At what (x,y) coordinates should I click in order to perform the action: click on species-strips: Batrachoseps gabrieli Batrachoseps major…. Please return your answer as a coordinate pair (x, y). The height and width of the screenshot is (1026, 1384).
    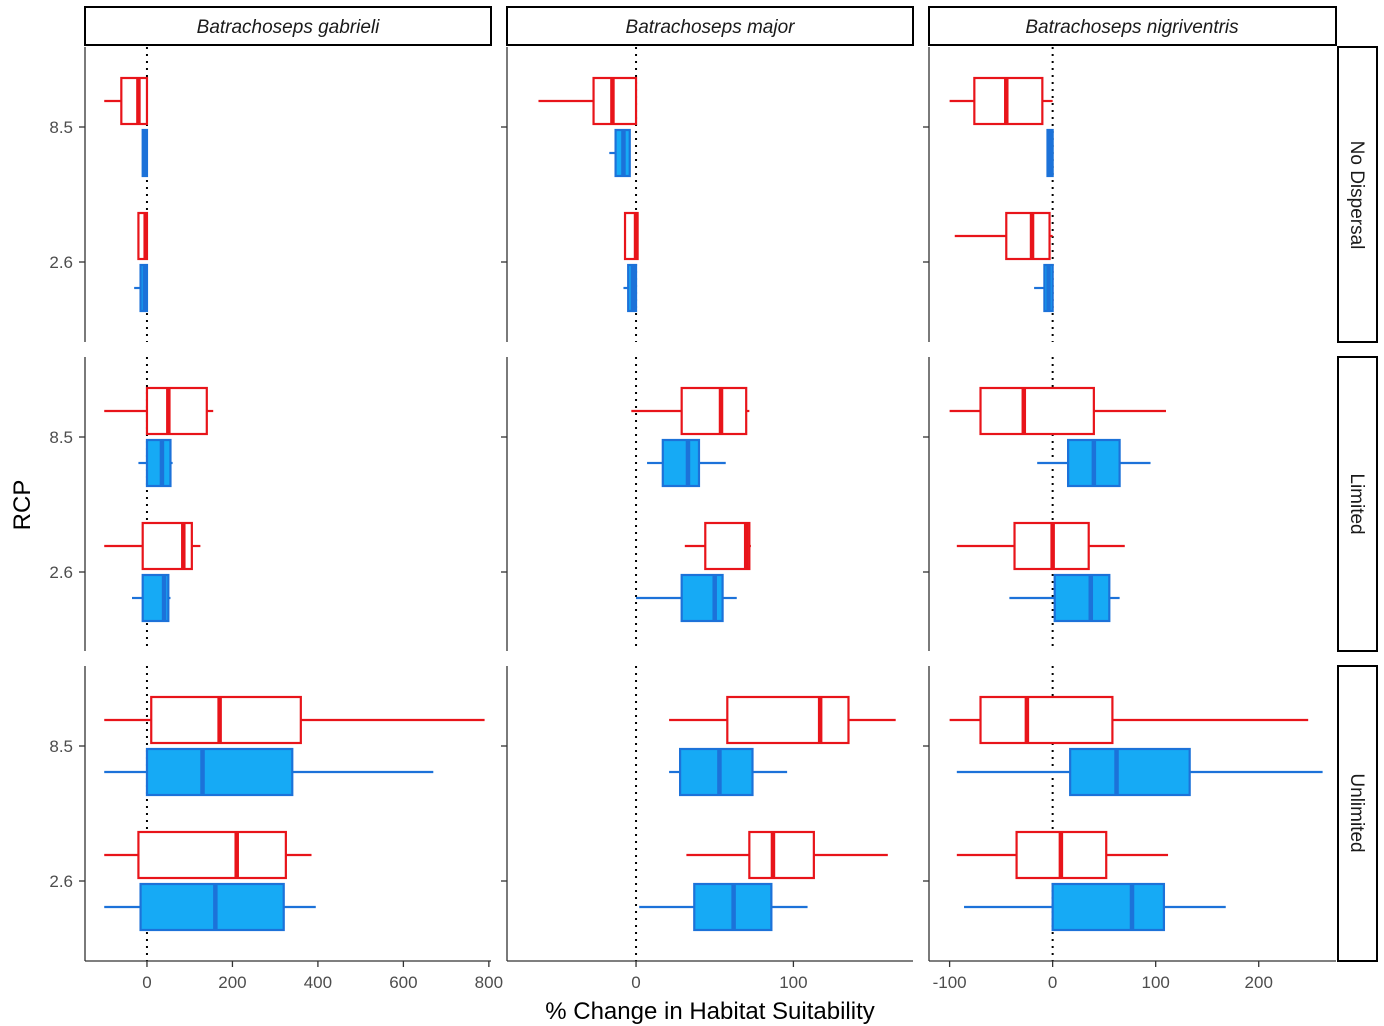
    Looking at the image, I should click on (710, 26).